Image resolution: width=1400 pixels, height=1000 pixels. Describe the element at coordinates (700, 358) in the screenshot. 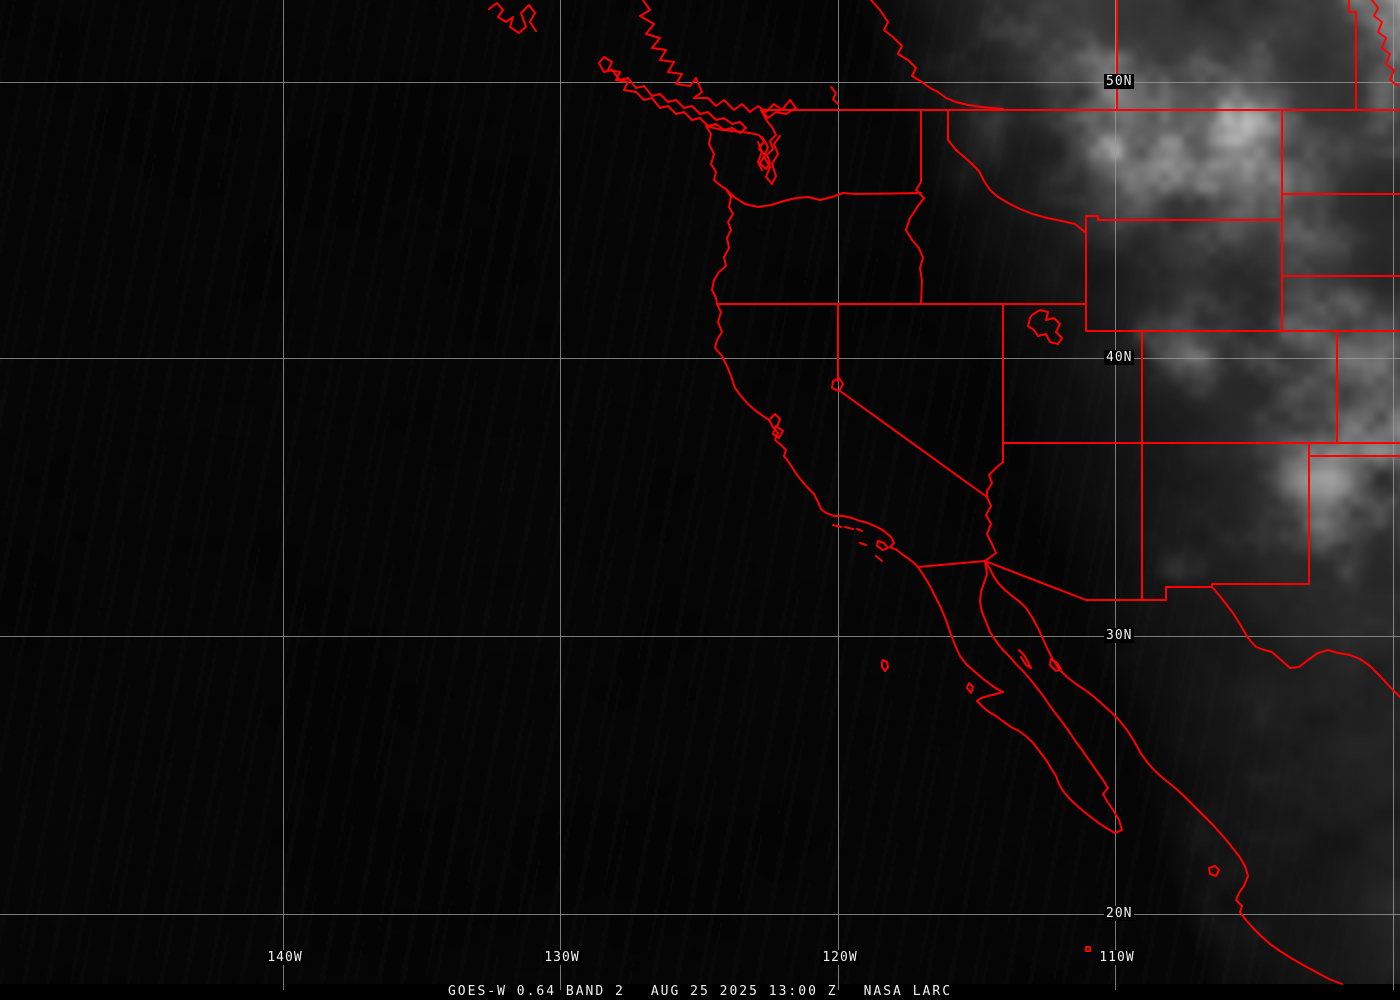

I see `gridline-40n` at that location.